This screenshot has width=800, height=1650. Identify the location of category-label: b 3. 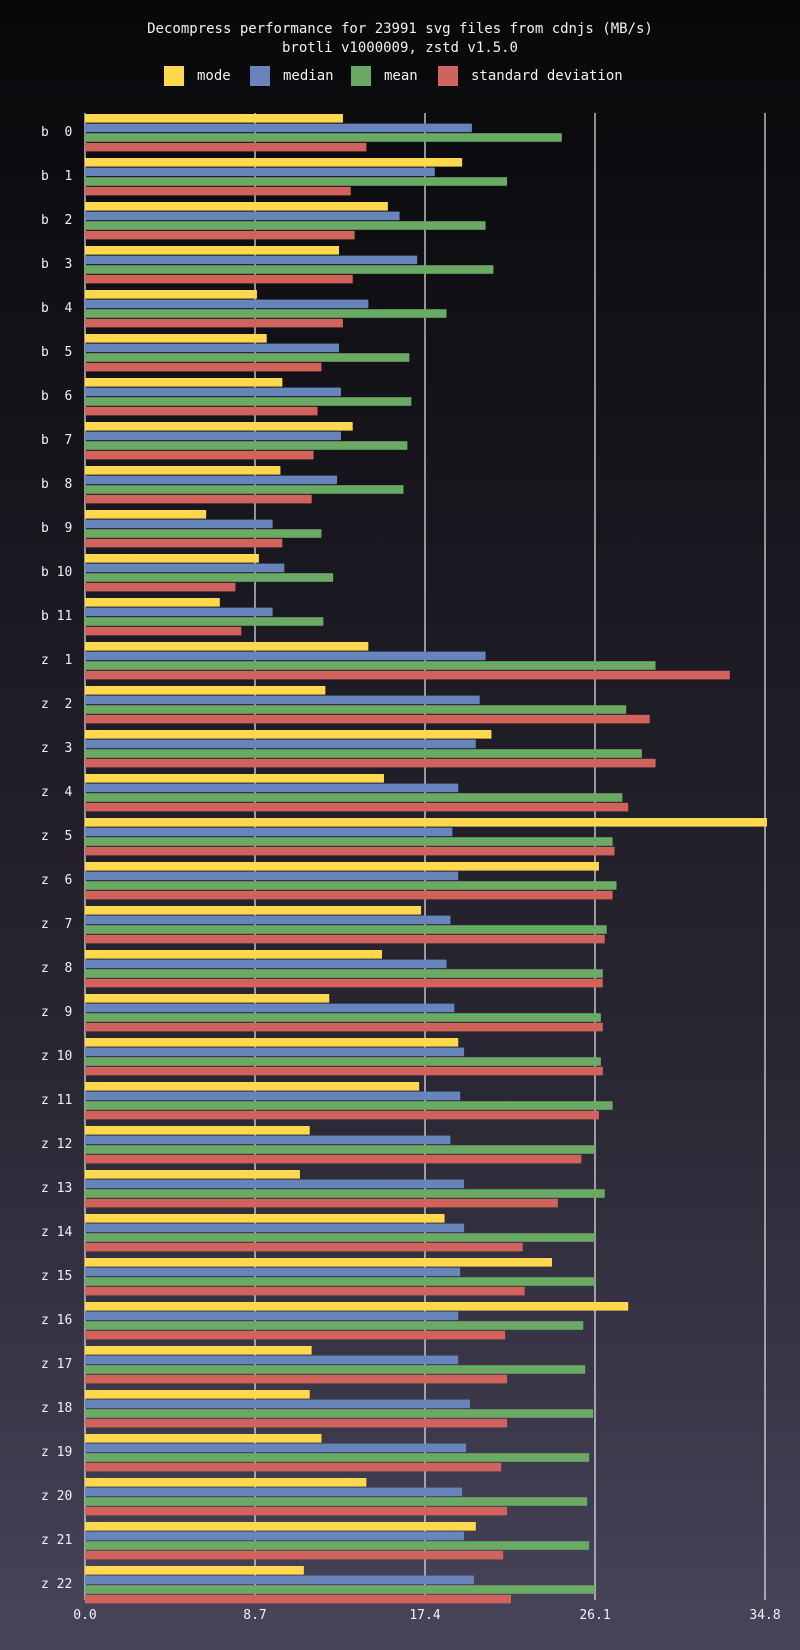
(56, 264).